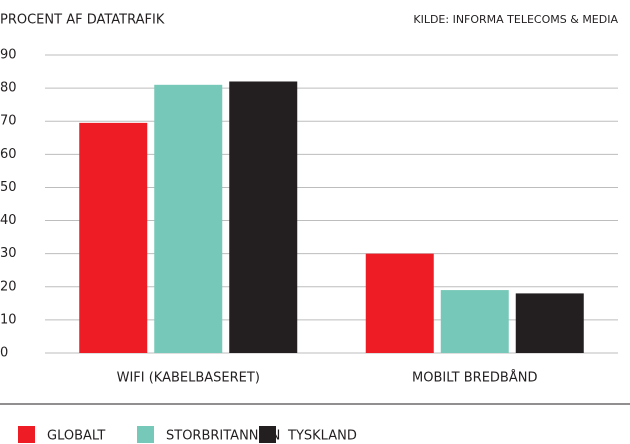 The height and width of the screenshot is (444, 630). What do you see at coordinates (8, 88) in the screenshot?
I see `y-tick-label: 80` at bounding box center [8, 88].